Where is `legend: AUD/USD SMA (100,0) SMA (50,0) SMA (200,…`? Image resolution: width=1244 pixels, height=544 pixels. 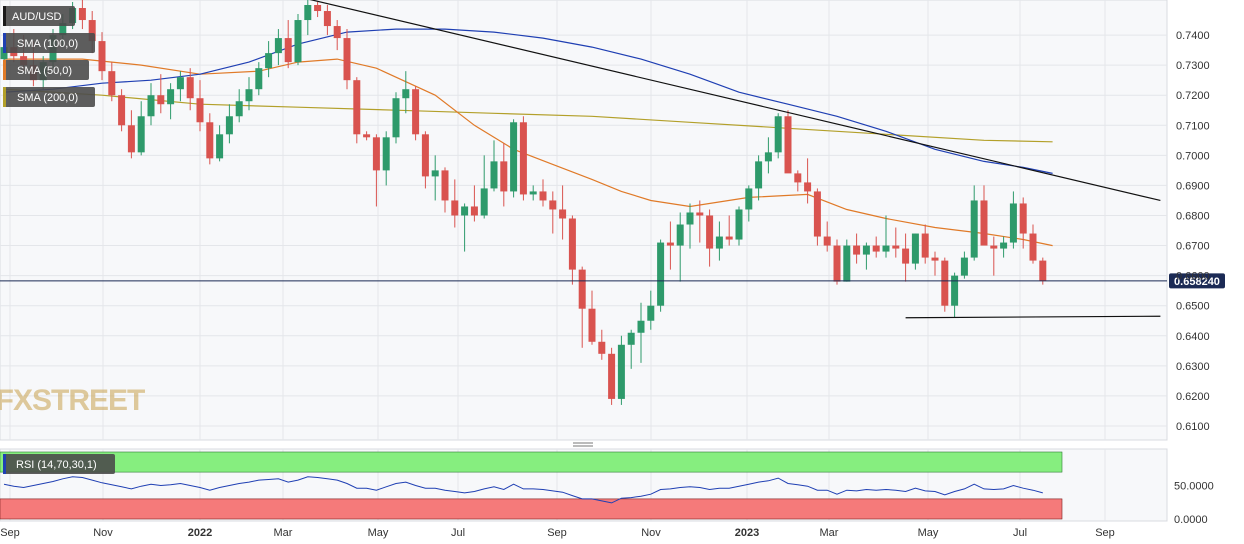
legend: AUD/USD SMA (100,0) SMA (50,0) SMA (200,… is located at coordinates (49, 56).